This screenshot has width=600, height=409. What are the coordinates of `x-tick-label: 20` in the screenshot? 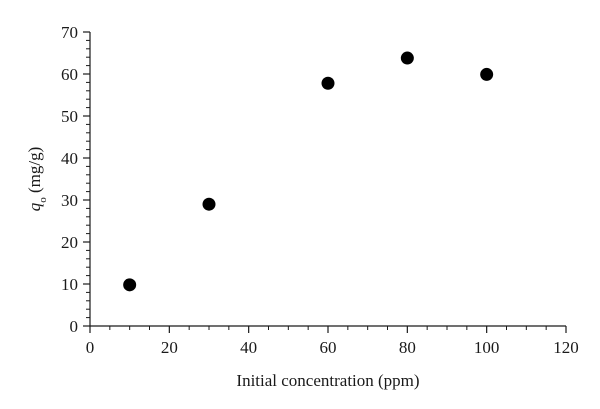 It's located at (169, 347).